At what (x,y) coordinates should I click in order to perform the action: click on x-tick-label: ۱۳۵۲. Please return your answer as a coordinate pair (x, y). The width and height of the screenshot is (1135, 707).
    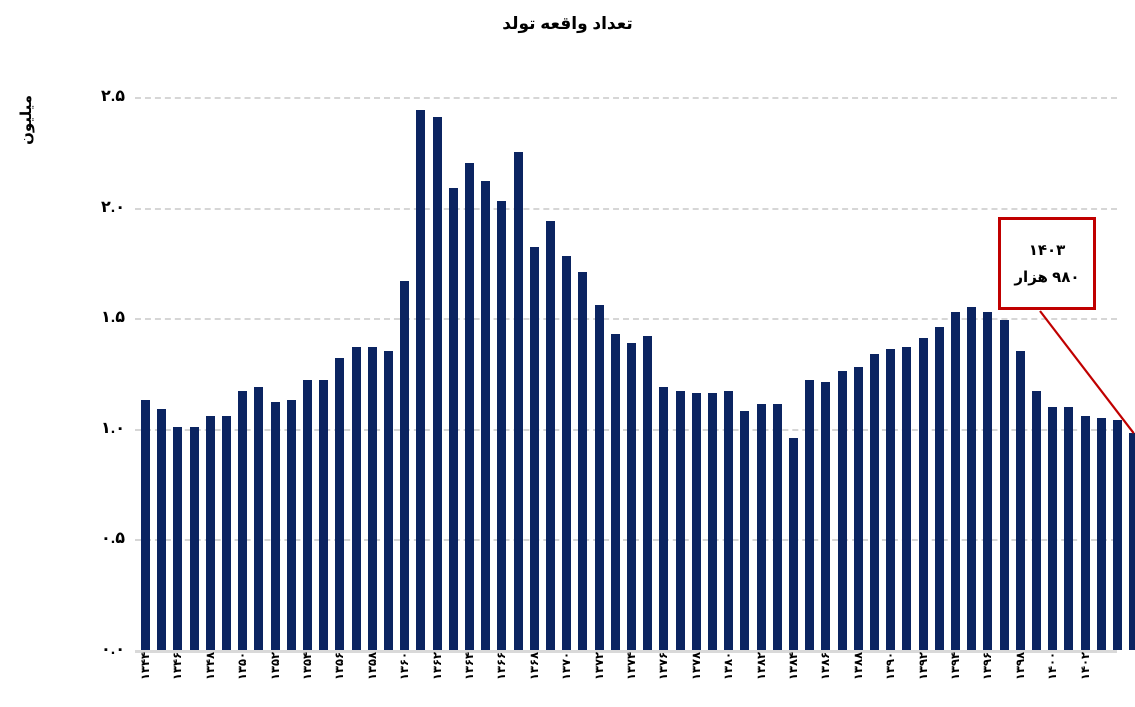
    Looking at the image, I should click on (275, 666).